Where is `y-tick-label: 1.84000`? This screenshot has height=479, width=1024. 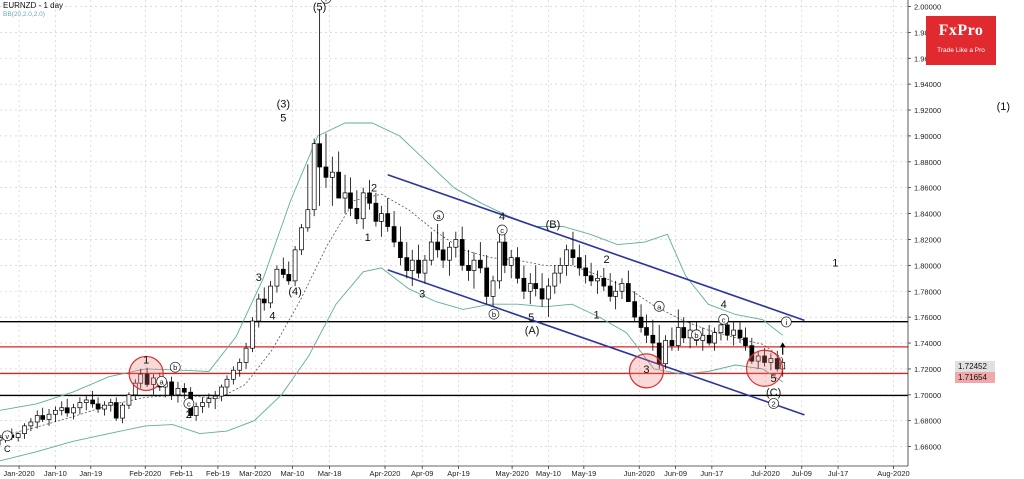 y-tick-label: 1.84000 is located at coordinates (927, 214).